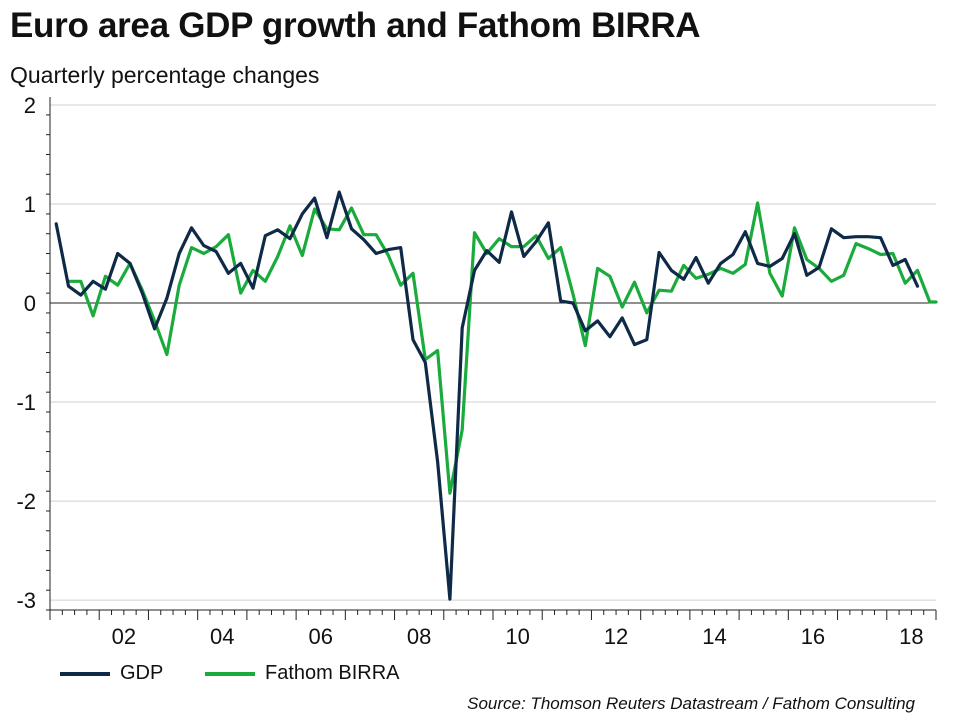  I want to click on y-tick-label: 2, so click(30, 105).